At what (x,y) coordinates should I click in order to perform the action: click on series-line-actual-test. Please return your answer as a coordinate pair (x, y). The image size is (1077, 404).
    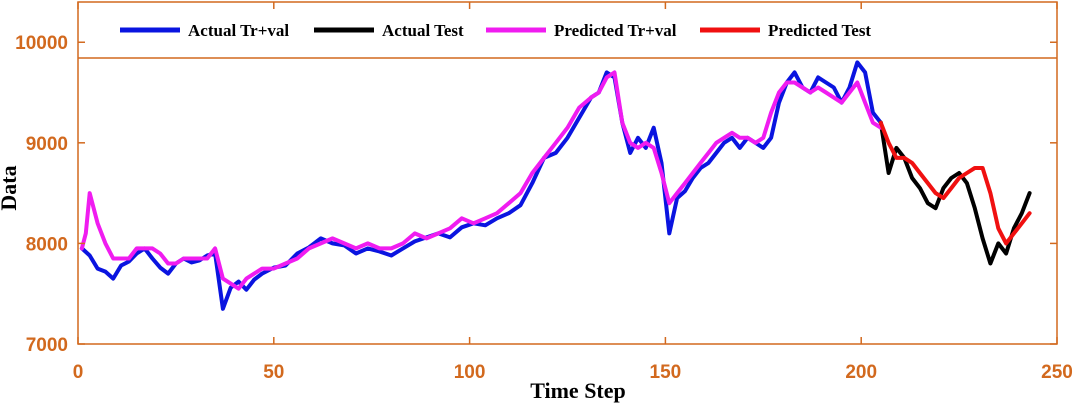
    Looking at the image, I should click on (955, 193).